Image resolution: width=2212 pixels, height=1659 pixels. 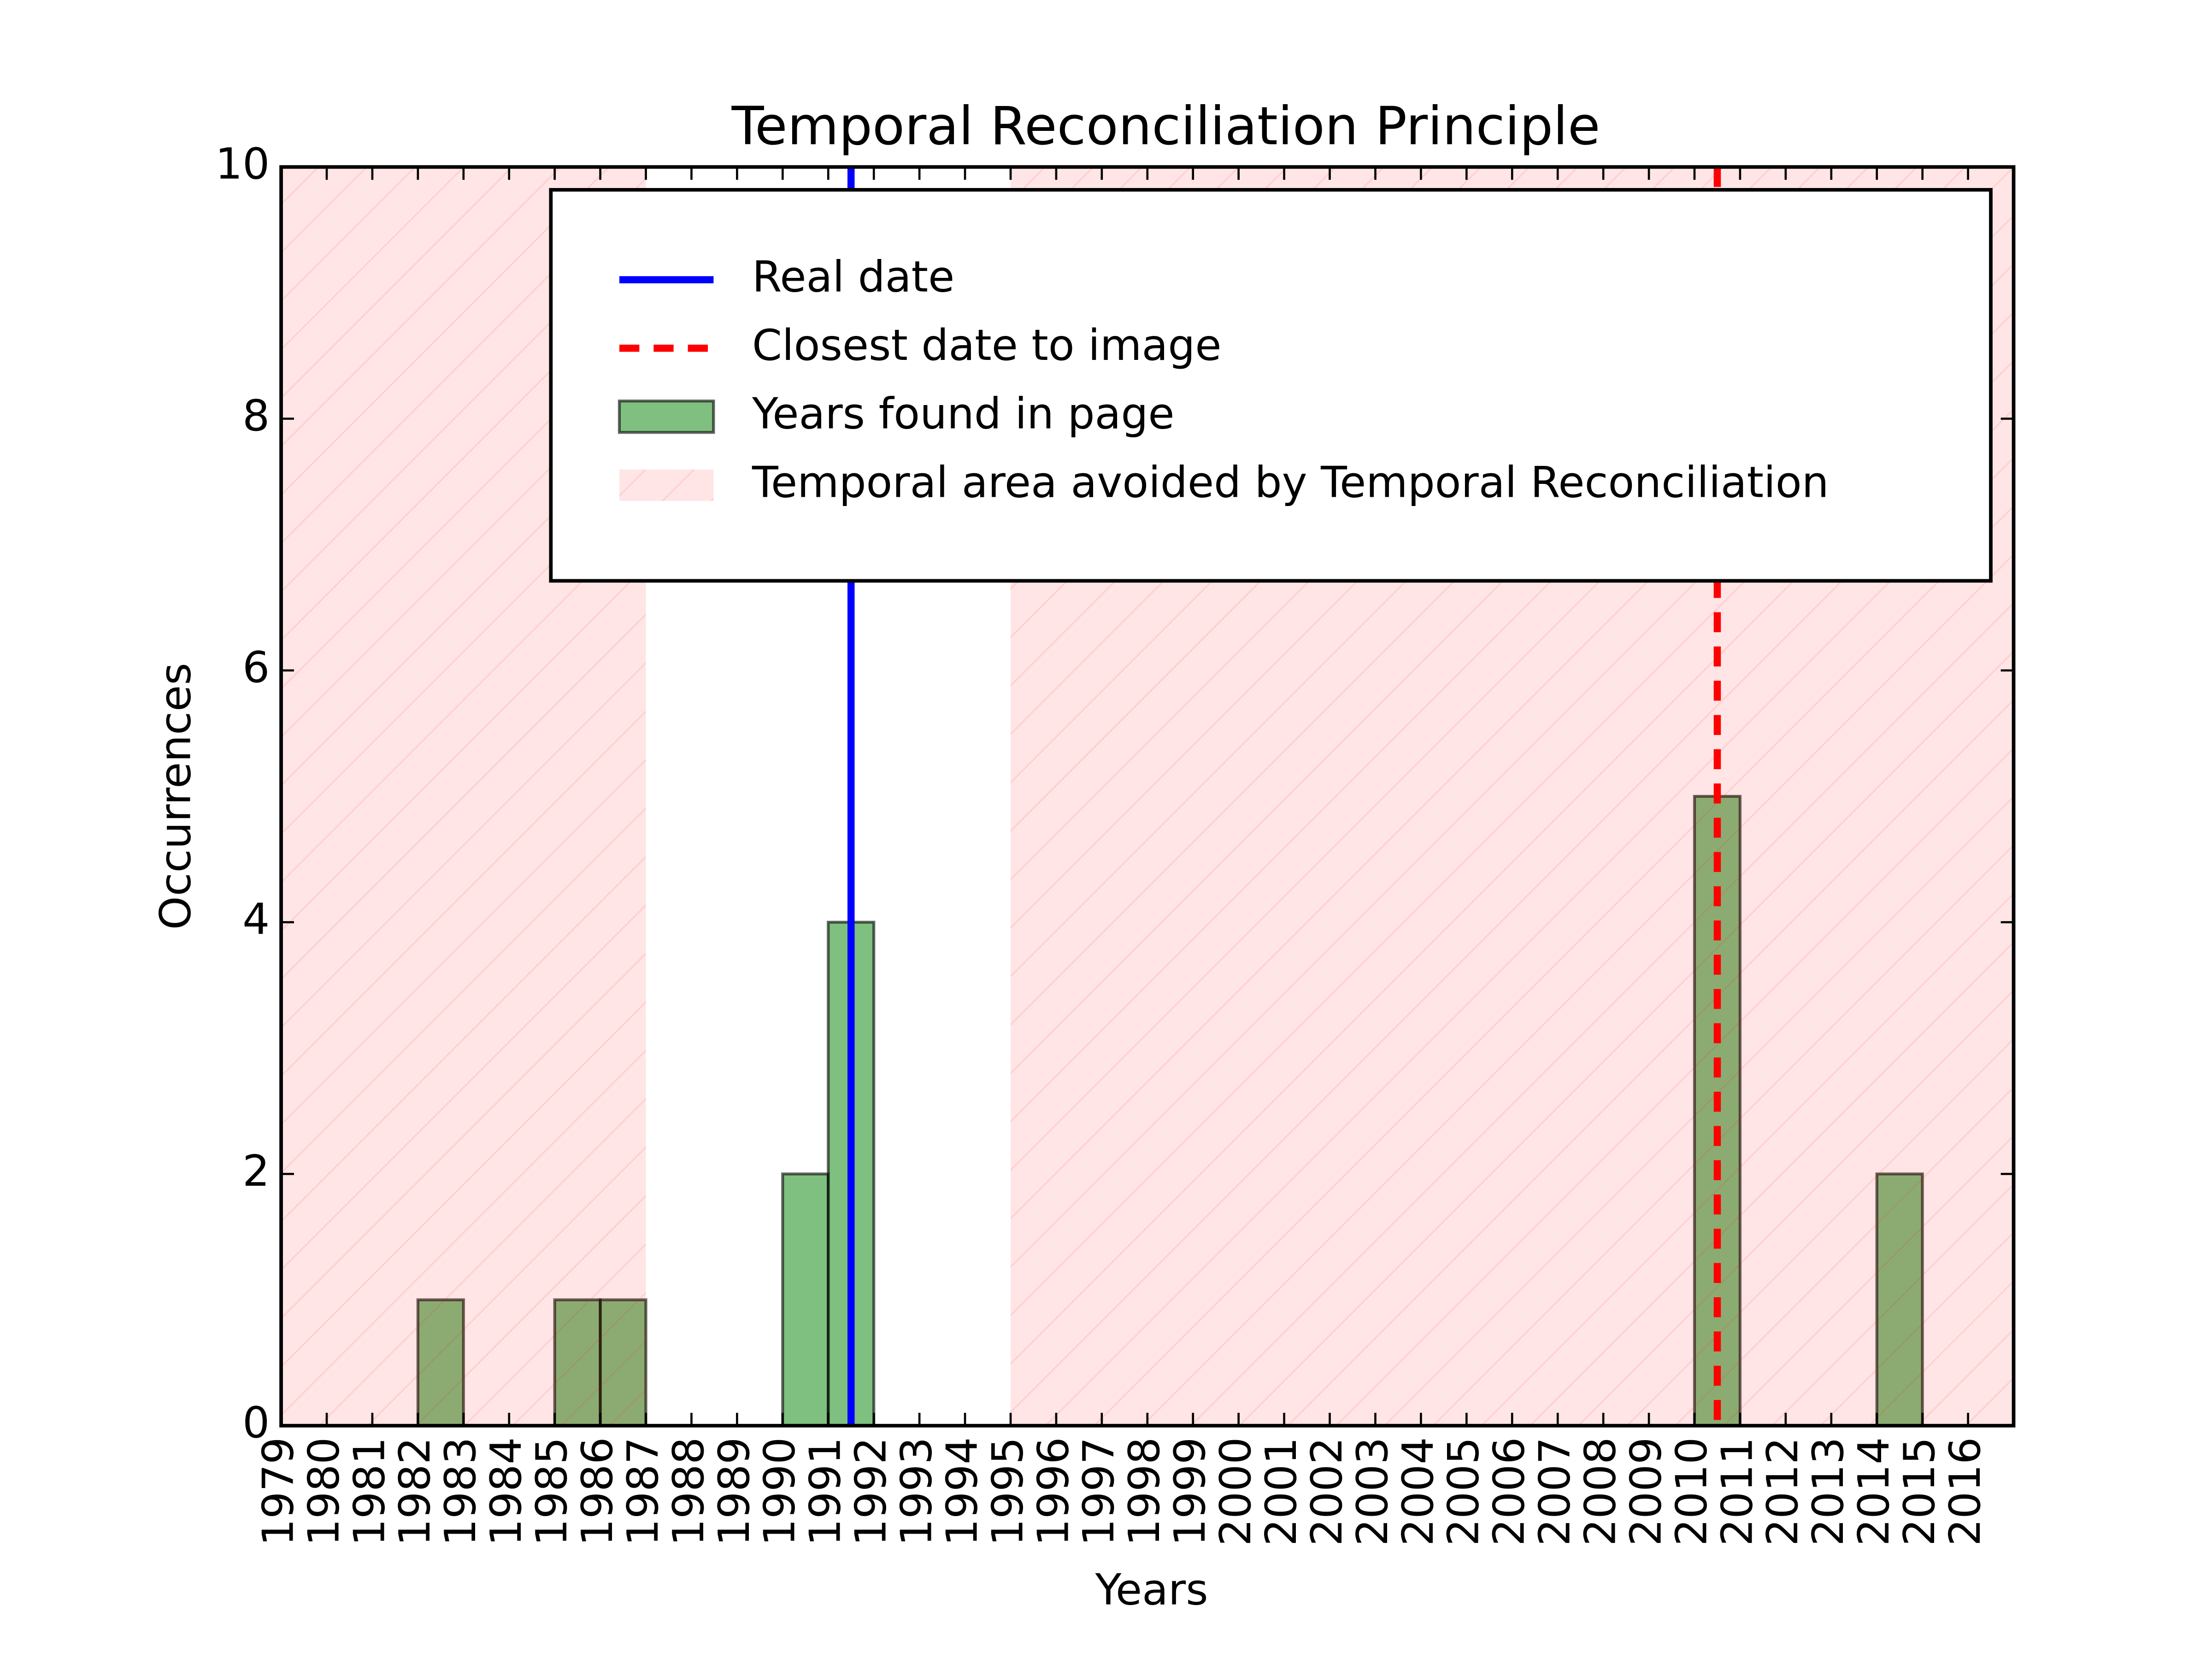 I want to click on x-tick-label: 1988, so click(x=688, y=1491).